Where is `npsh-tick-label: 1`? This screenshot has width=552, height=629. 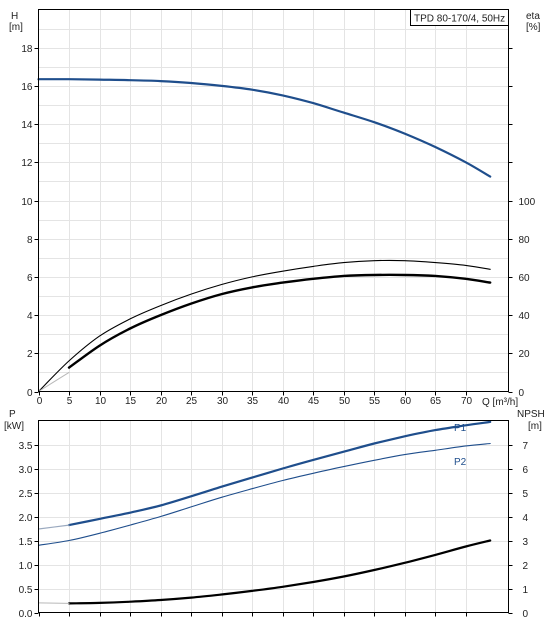
npsh-tick-label: 1 is located at coordinates (526, 590).